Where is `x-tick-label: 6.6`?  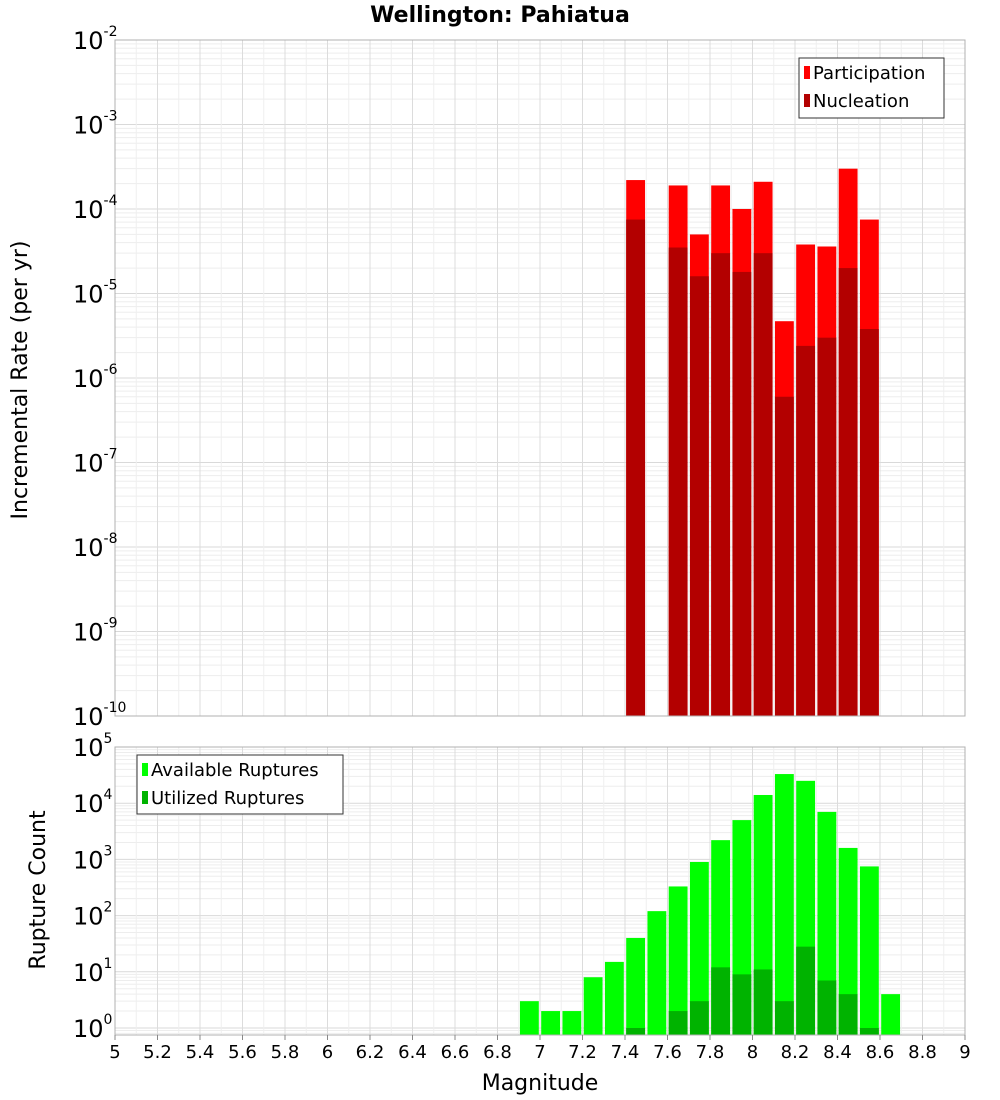 x-tick-label: 6.6 is located at coordinates (455, 1052).